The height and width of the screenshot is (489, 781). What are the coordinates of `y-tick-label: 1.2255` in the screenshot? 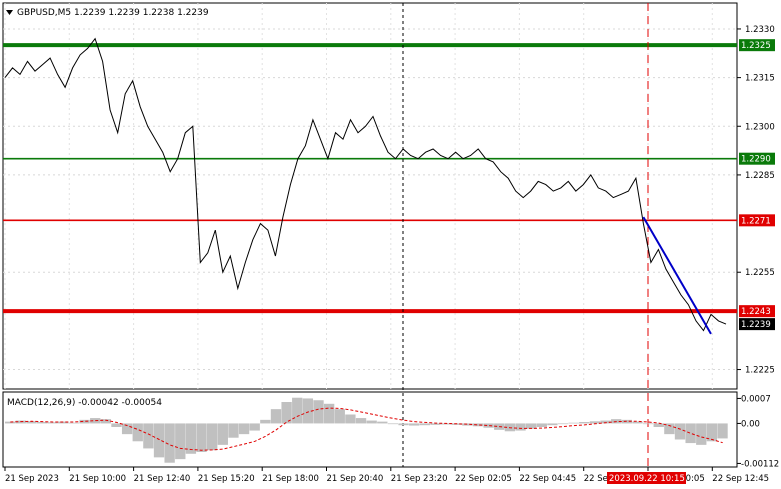 It's located at (760, 273).